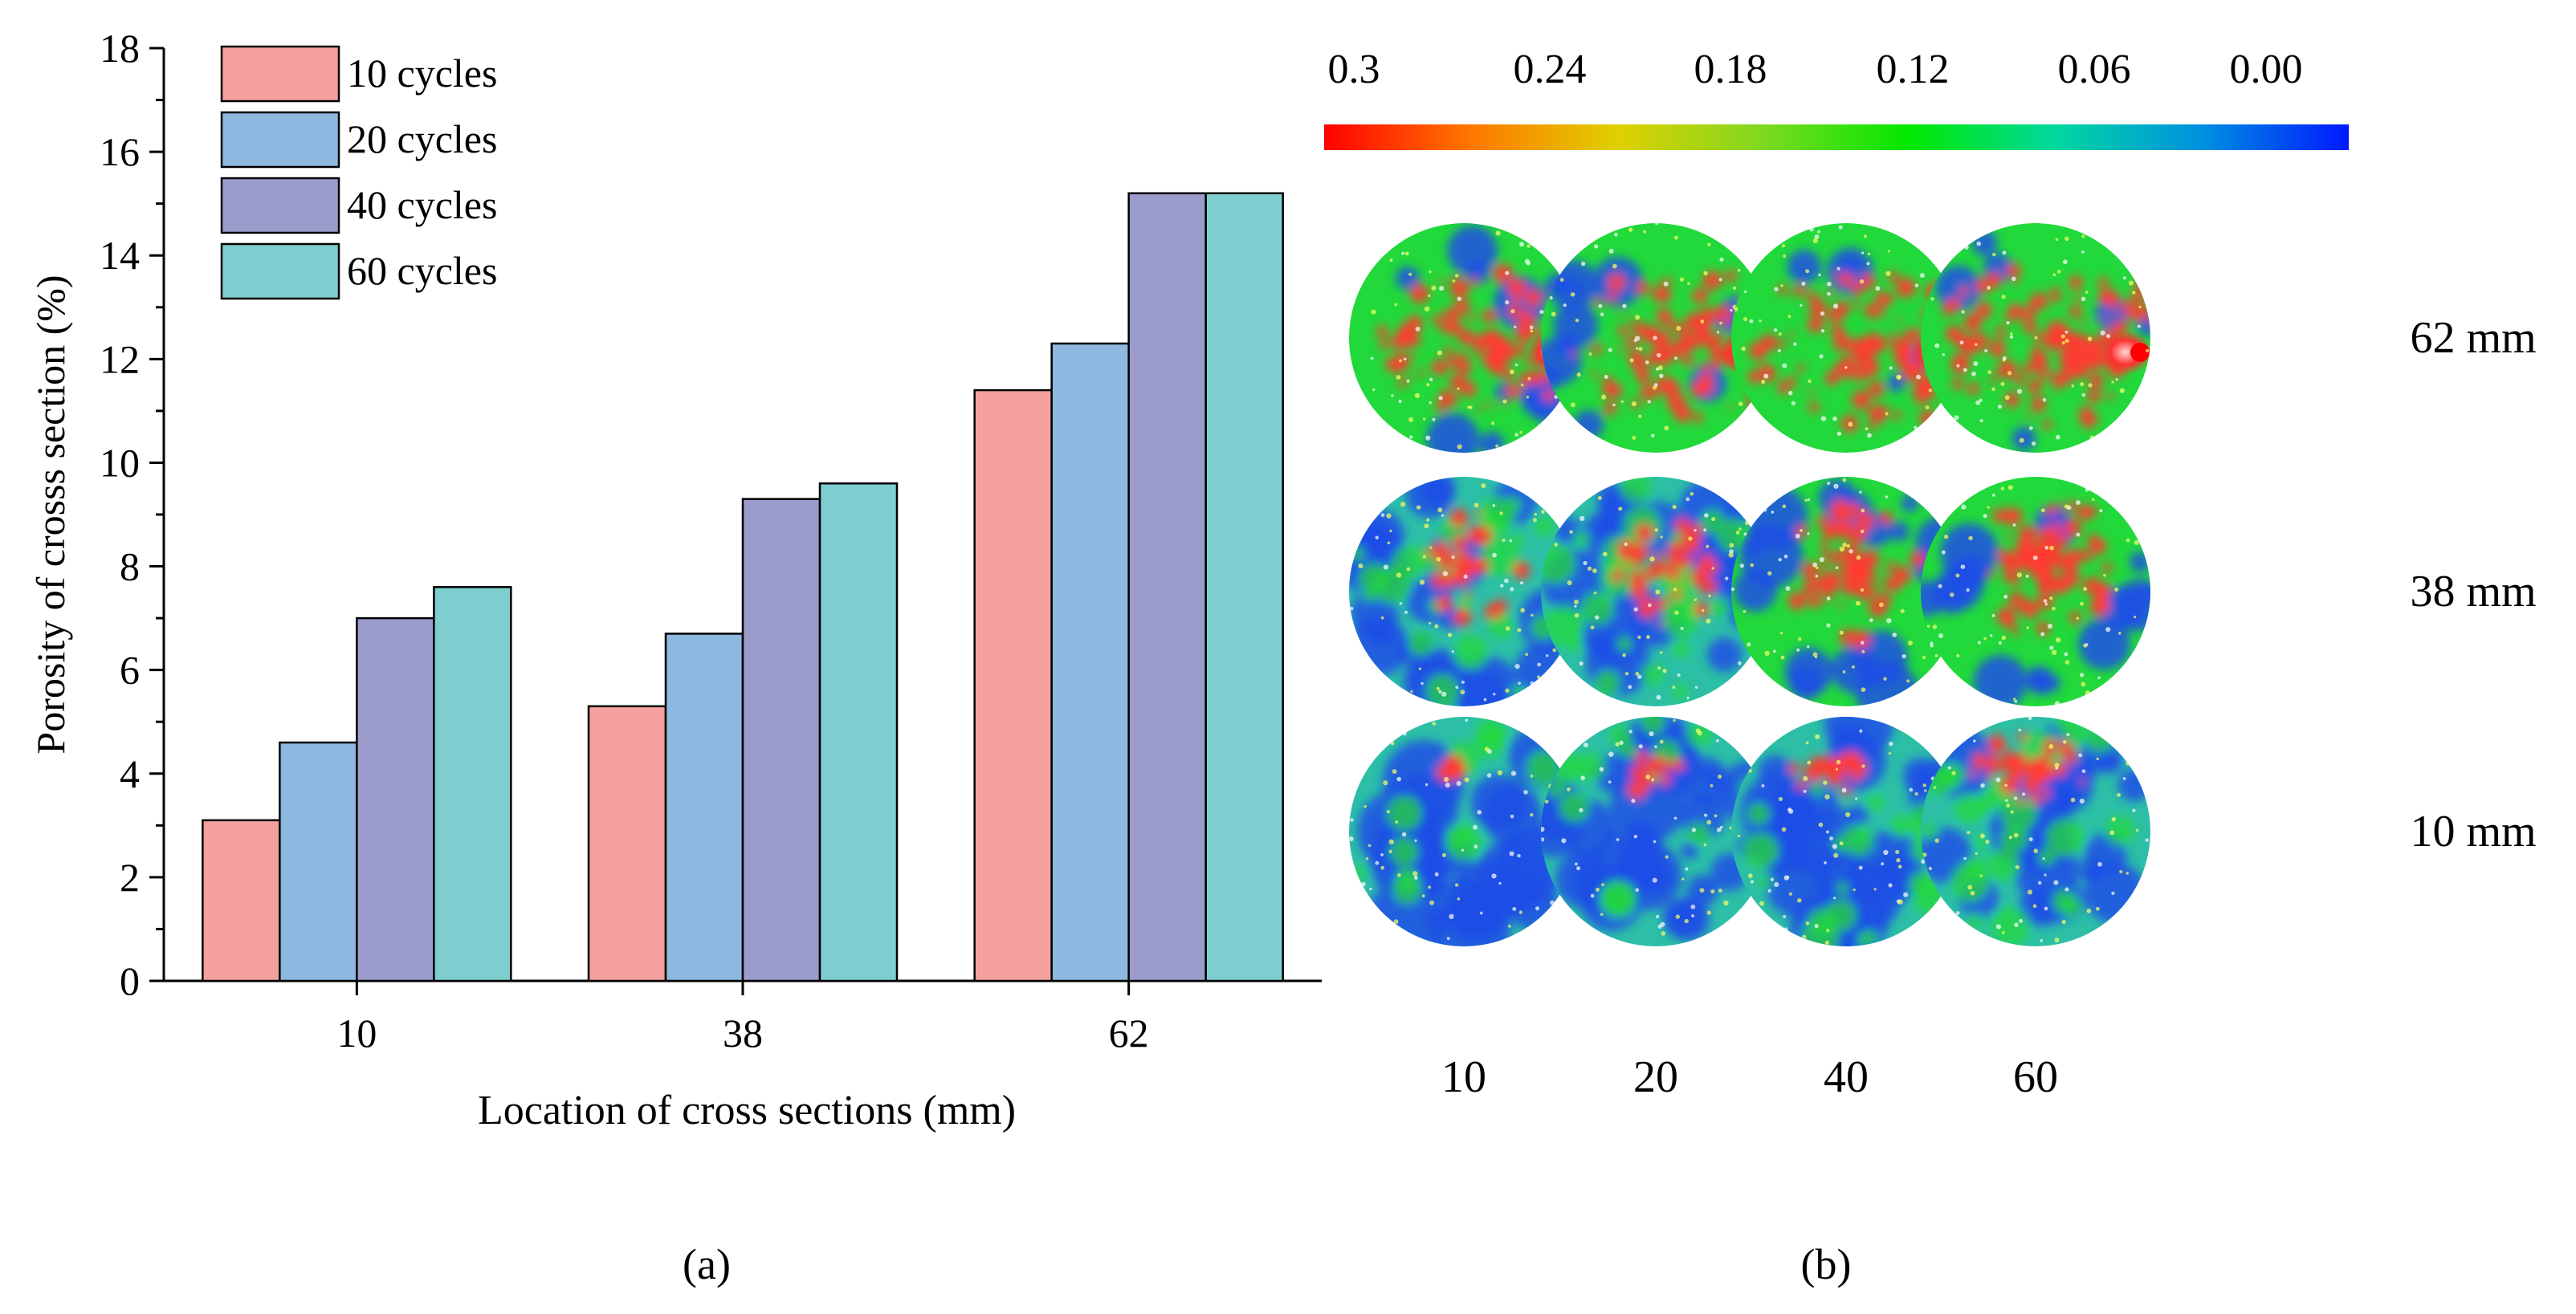  Describe the element at coordinates (2473, 591) in the screenshot. I see `row-label: 38 mm` at that location.